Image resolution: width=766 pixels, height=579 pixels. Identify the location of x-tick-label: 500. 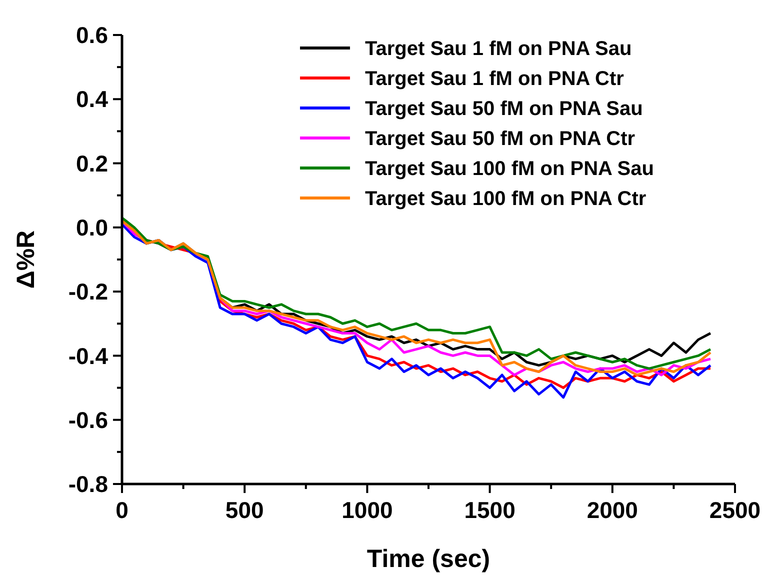
(244, 510).